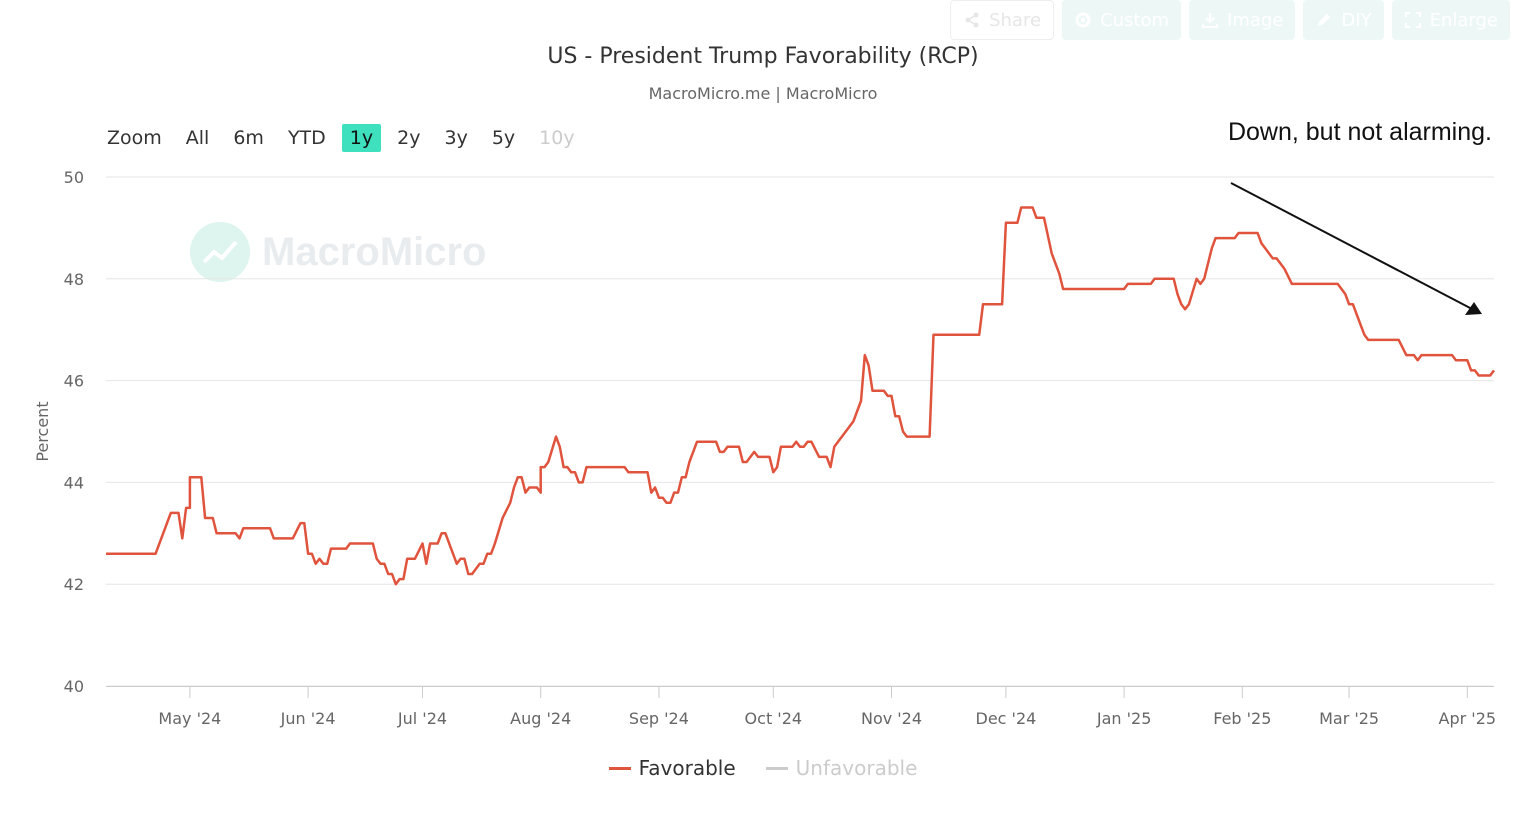 Image resolution: width=1526 pixels, height=814 pixels. Describe the element at coordinates (74, 686) in the screenshot. I see `y-tick-label: 40` at that location.